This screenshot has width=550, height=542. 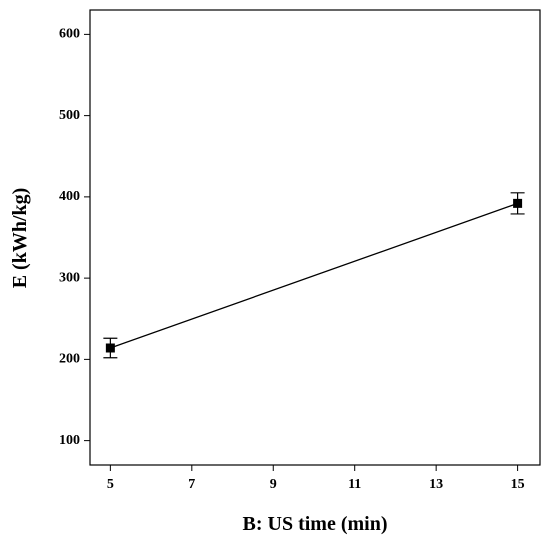 I want to click on x-axis-label: B: US time (min), so click(x=315, y=524).